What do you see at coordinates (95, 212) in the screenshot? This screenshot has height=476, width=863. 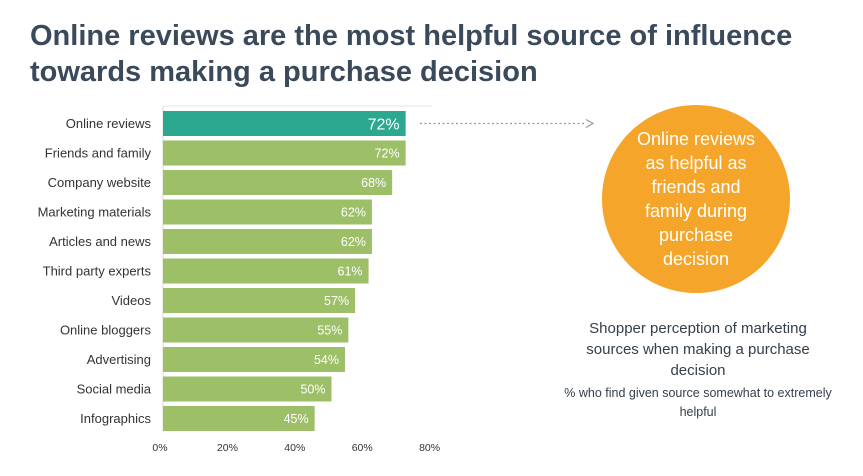 I see `category-label: Marketing materials` at bounding box center [95, 212].